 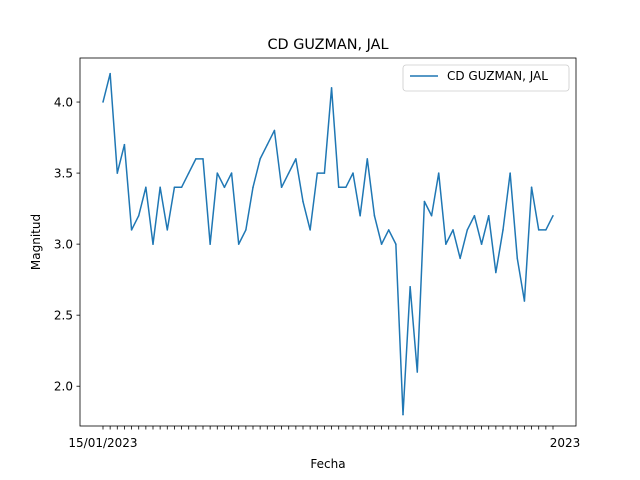 I want to click on y-tick-label: 2.5, so click(x=63, y=315).